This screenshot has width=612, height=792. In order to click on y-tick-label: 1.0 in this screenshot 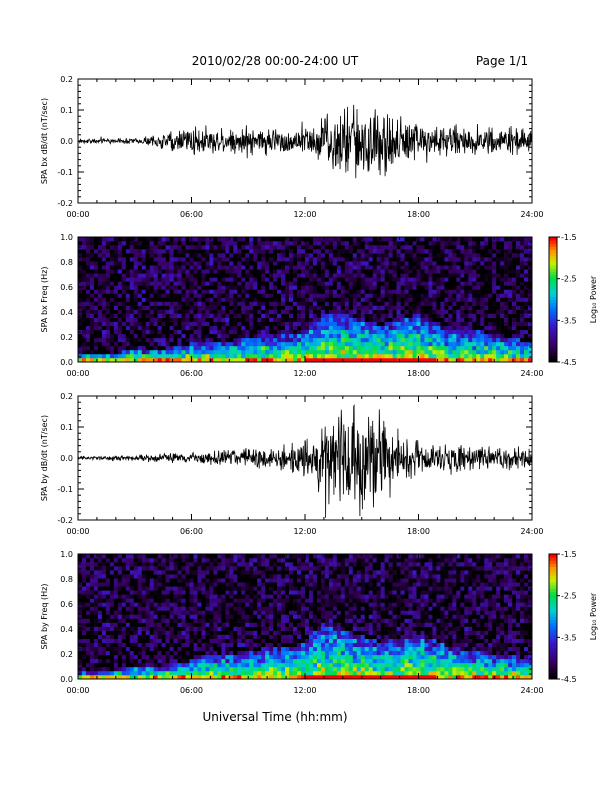, I will do `click(66, 237)`.